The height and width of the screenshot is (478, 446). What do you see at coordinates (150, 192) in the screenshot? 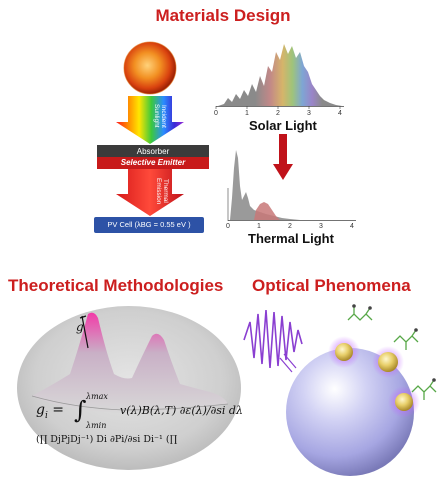
I see `thermal-emission-arrow` at bounding box center [150, 192].